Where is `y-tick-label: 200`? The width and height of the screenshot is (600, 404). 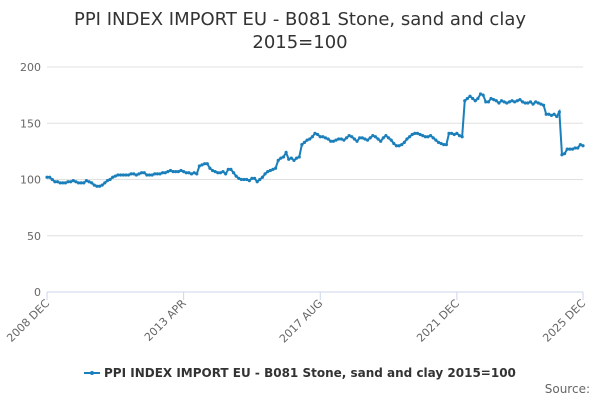
y-tick-label: 200 is located at coordinates (30, 67).